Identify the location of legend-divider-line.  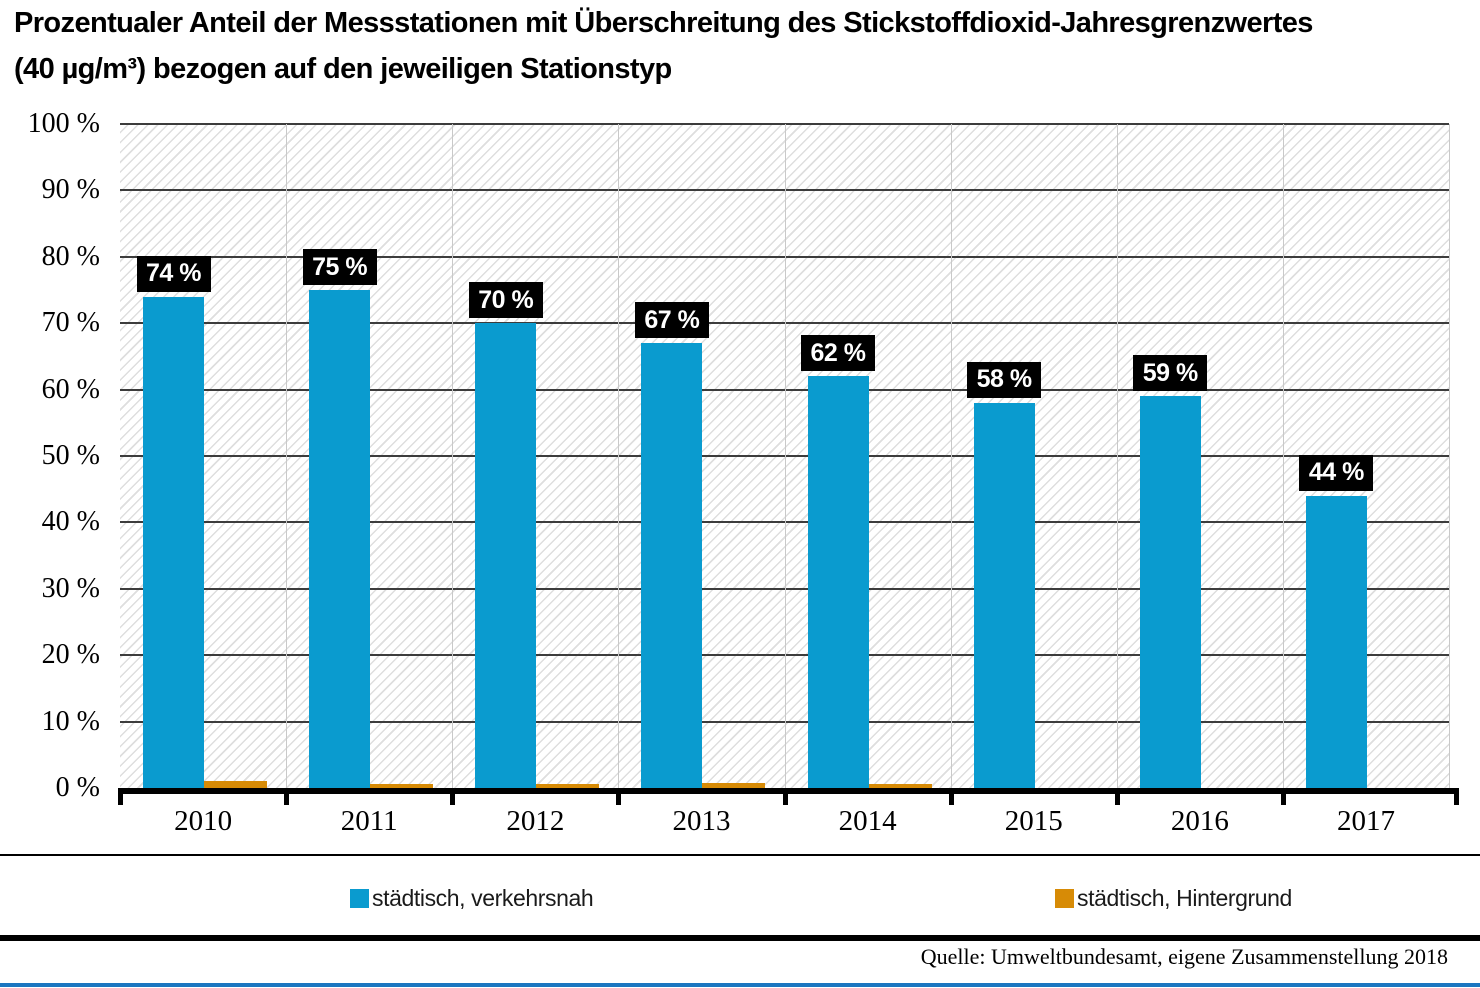
(740, 855).